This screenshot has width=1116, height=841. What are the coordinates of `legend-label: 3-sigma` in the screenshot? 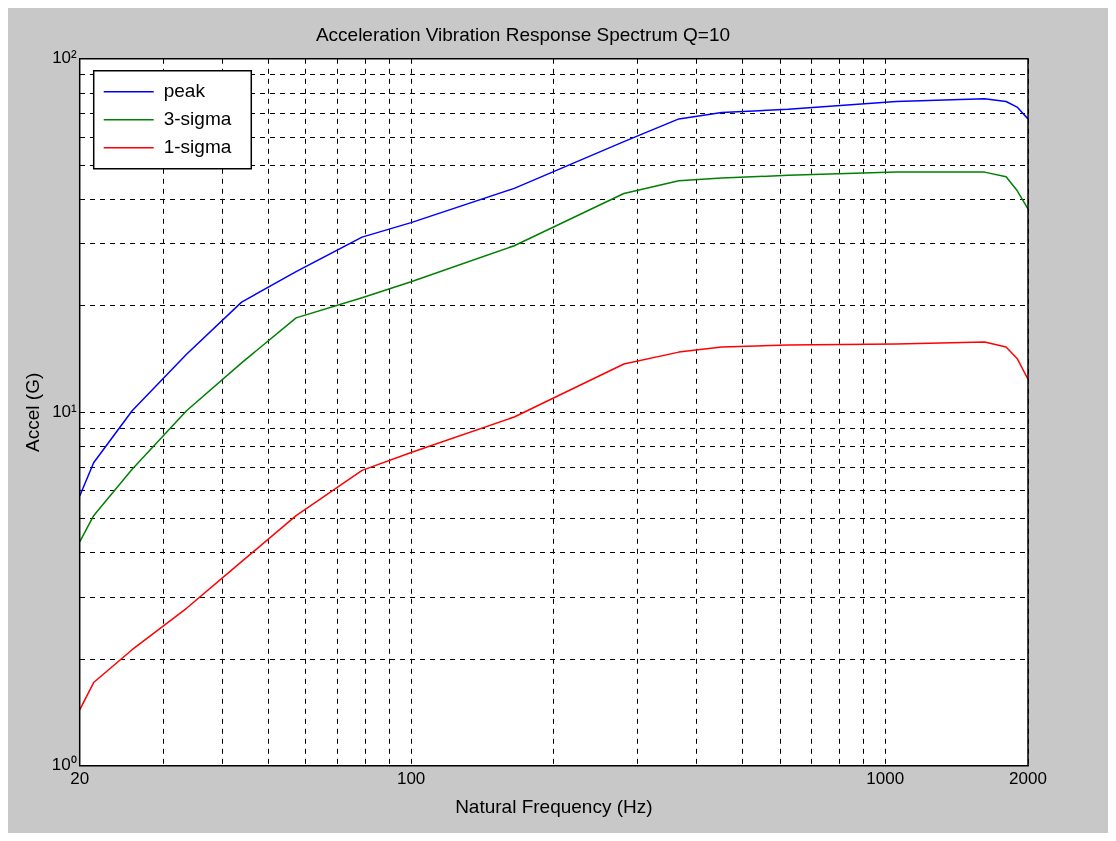 It's located at (197, 119).